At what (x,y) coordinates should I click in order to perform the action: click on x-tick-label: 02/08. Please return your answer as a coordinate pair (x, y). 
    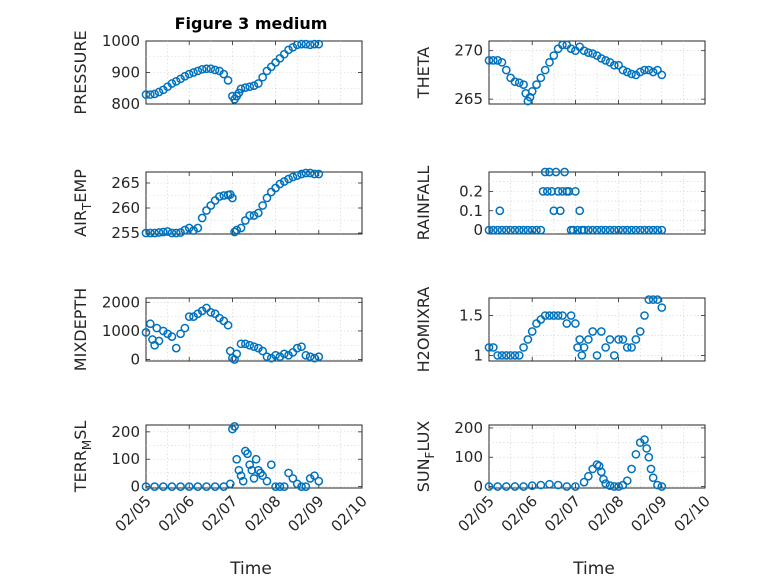
    Looking at the image, I should click on (262, 513).